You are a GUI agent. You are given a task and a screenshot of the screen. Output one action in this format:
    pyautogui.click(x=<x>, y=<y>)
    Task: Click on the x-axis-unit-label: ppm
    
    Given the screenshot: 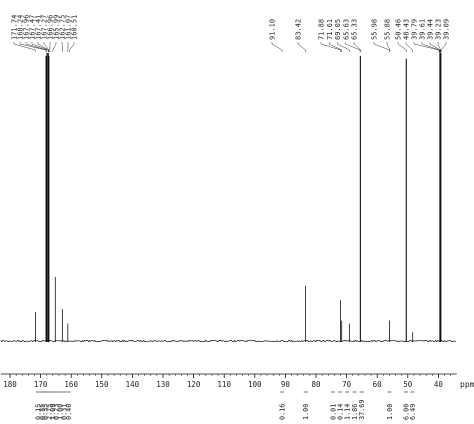 What is the action you would take?
    pyautogui.click(x=467, y=384)
    